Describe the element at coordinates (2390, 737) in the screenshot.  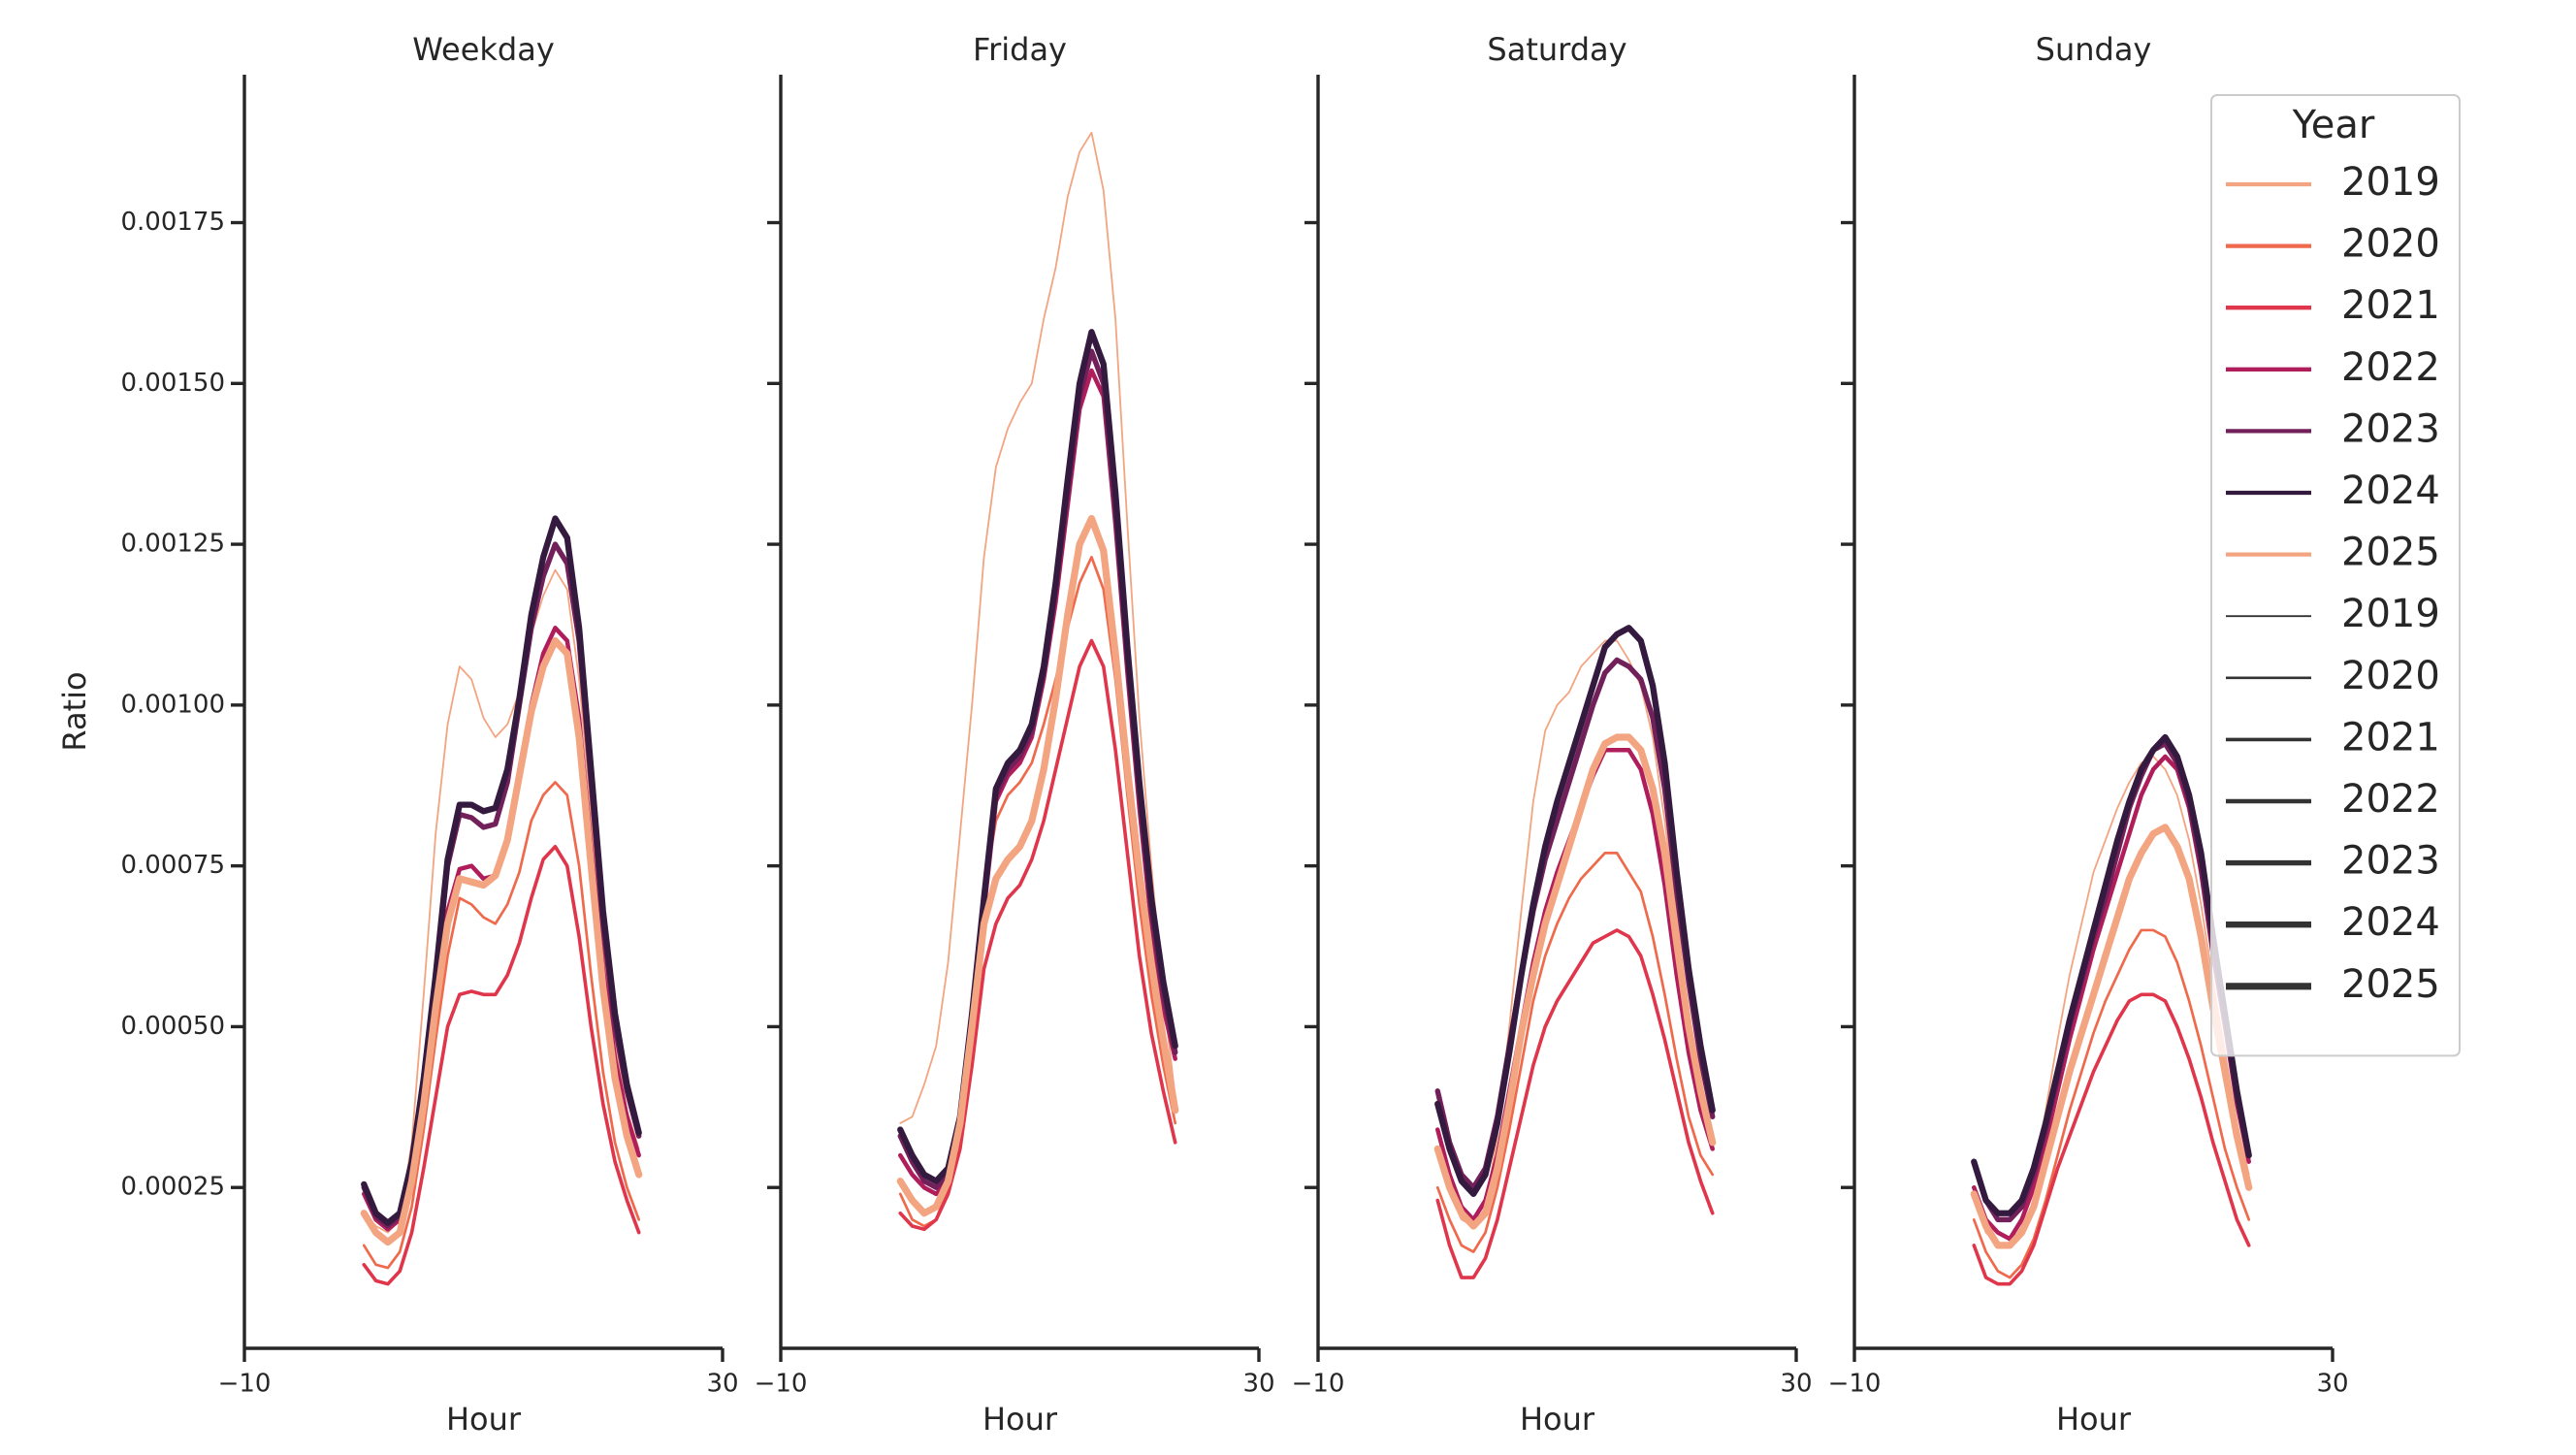
I see `legend-size-label: 2021` at that location.